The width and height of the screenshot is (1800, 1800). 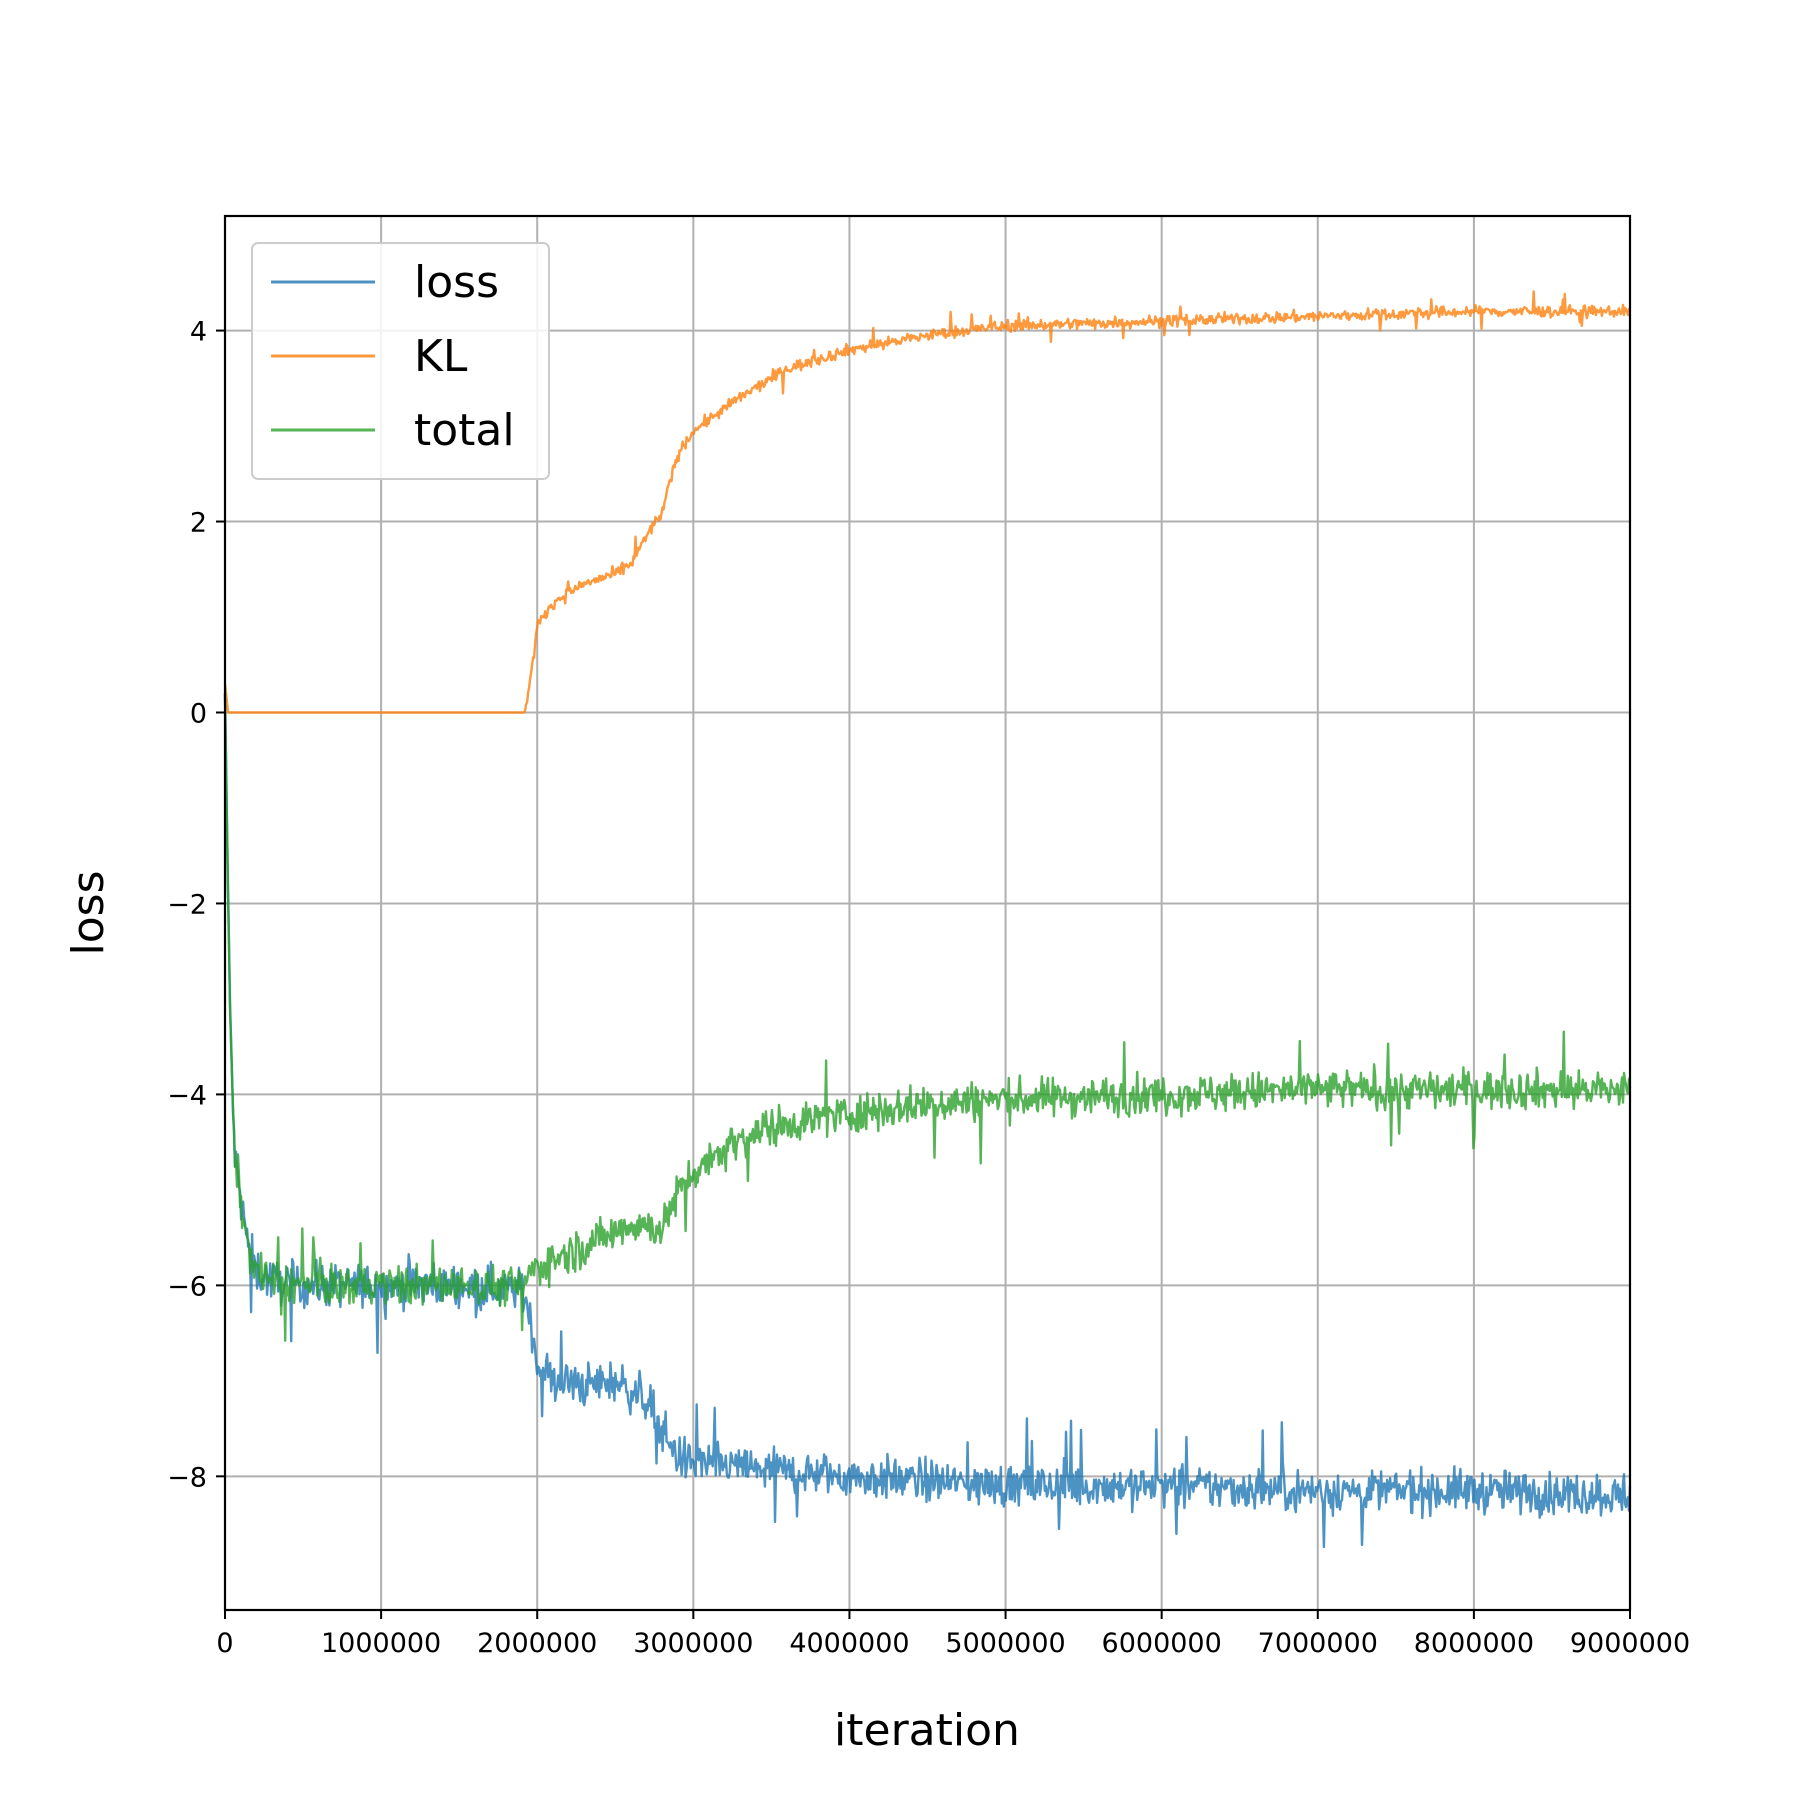 What do you see at coordinates (537, 1643) in the screenshot?
I see `x-tick-label: 2000000` at bounding box center [537, 1643].